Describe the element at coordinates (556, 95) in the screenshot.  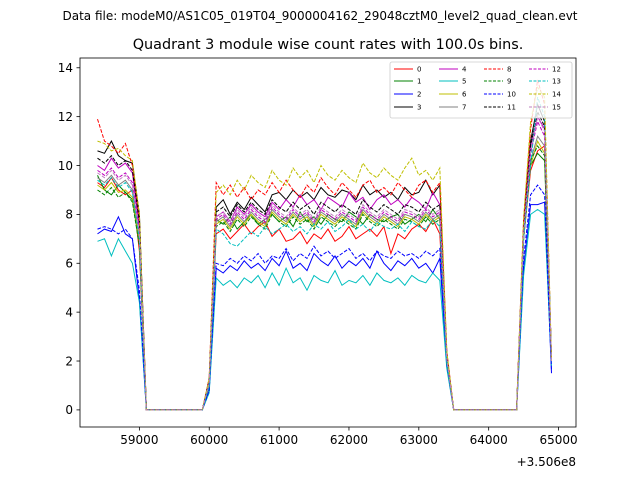
I see `legend-label-14: 14` at that location.